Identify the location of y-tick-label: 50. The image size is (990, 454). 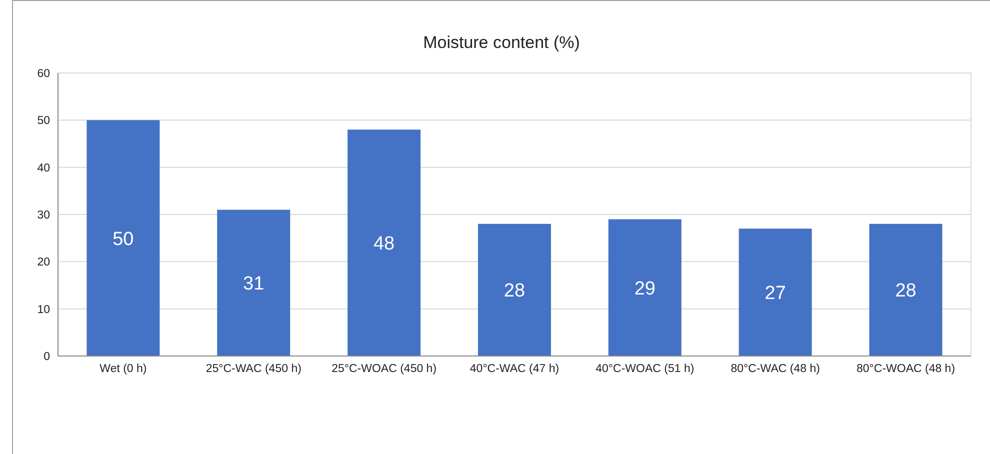
(43, 121).